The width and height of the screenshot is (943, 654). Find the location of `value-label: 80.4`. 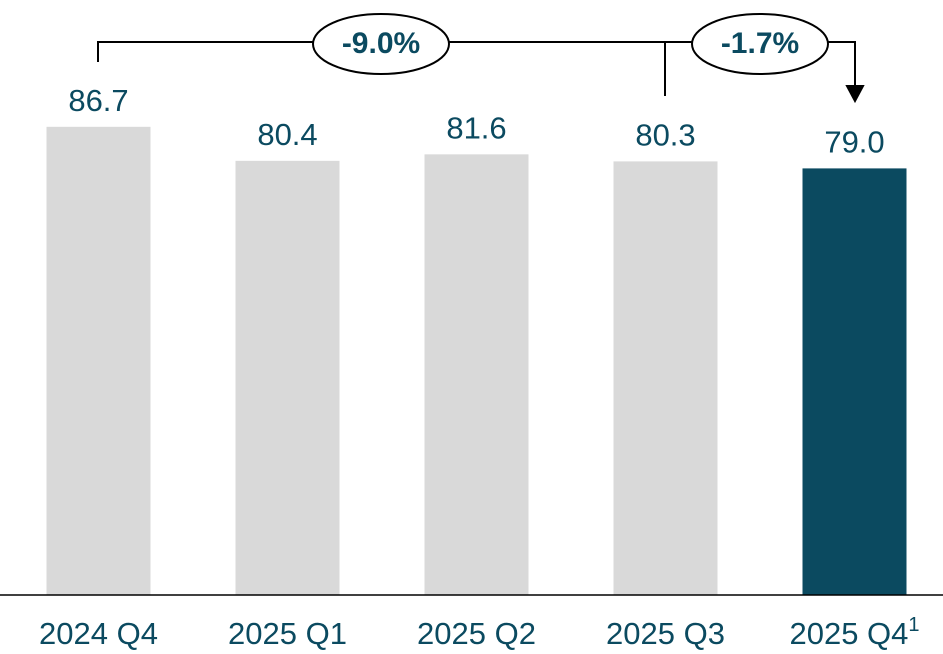

value-label: 80.4 is located at coordinates (287, 134).